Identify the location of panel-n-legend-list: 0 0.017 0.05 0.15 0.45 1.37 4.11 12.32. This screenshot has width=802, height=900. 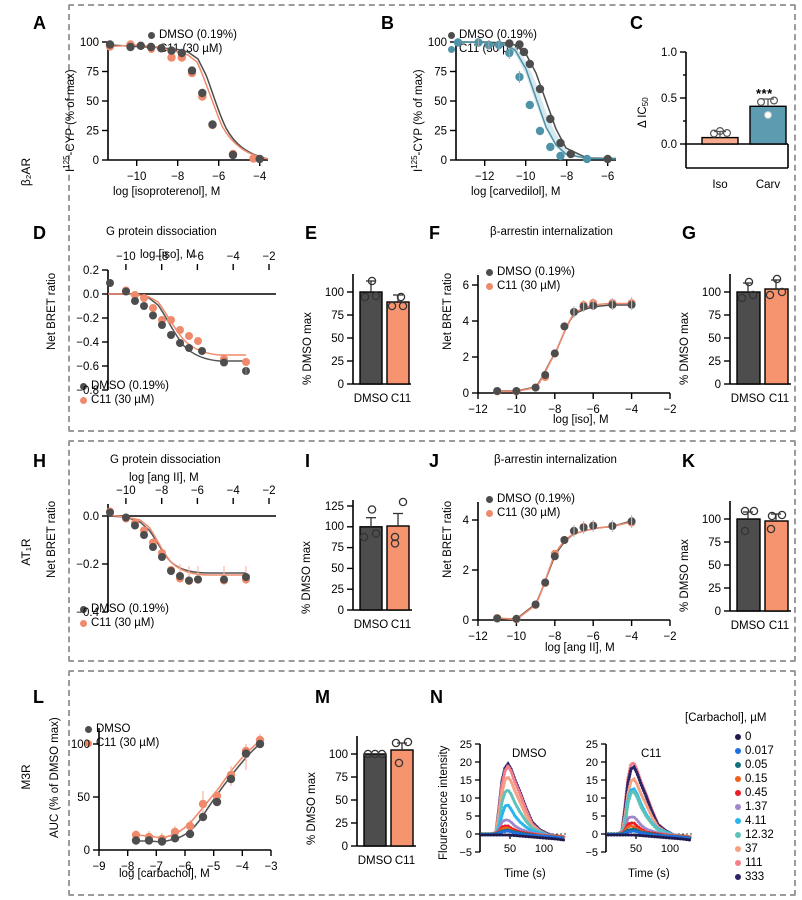
(754, 807).